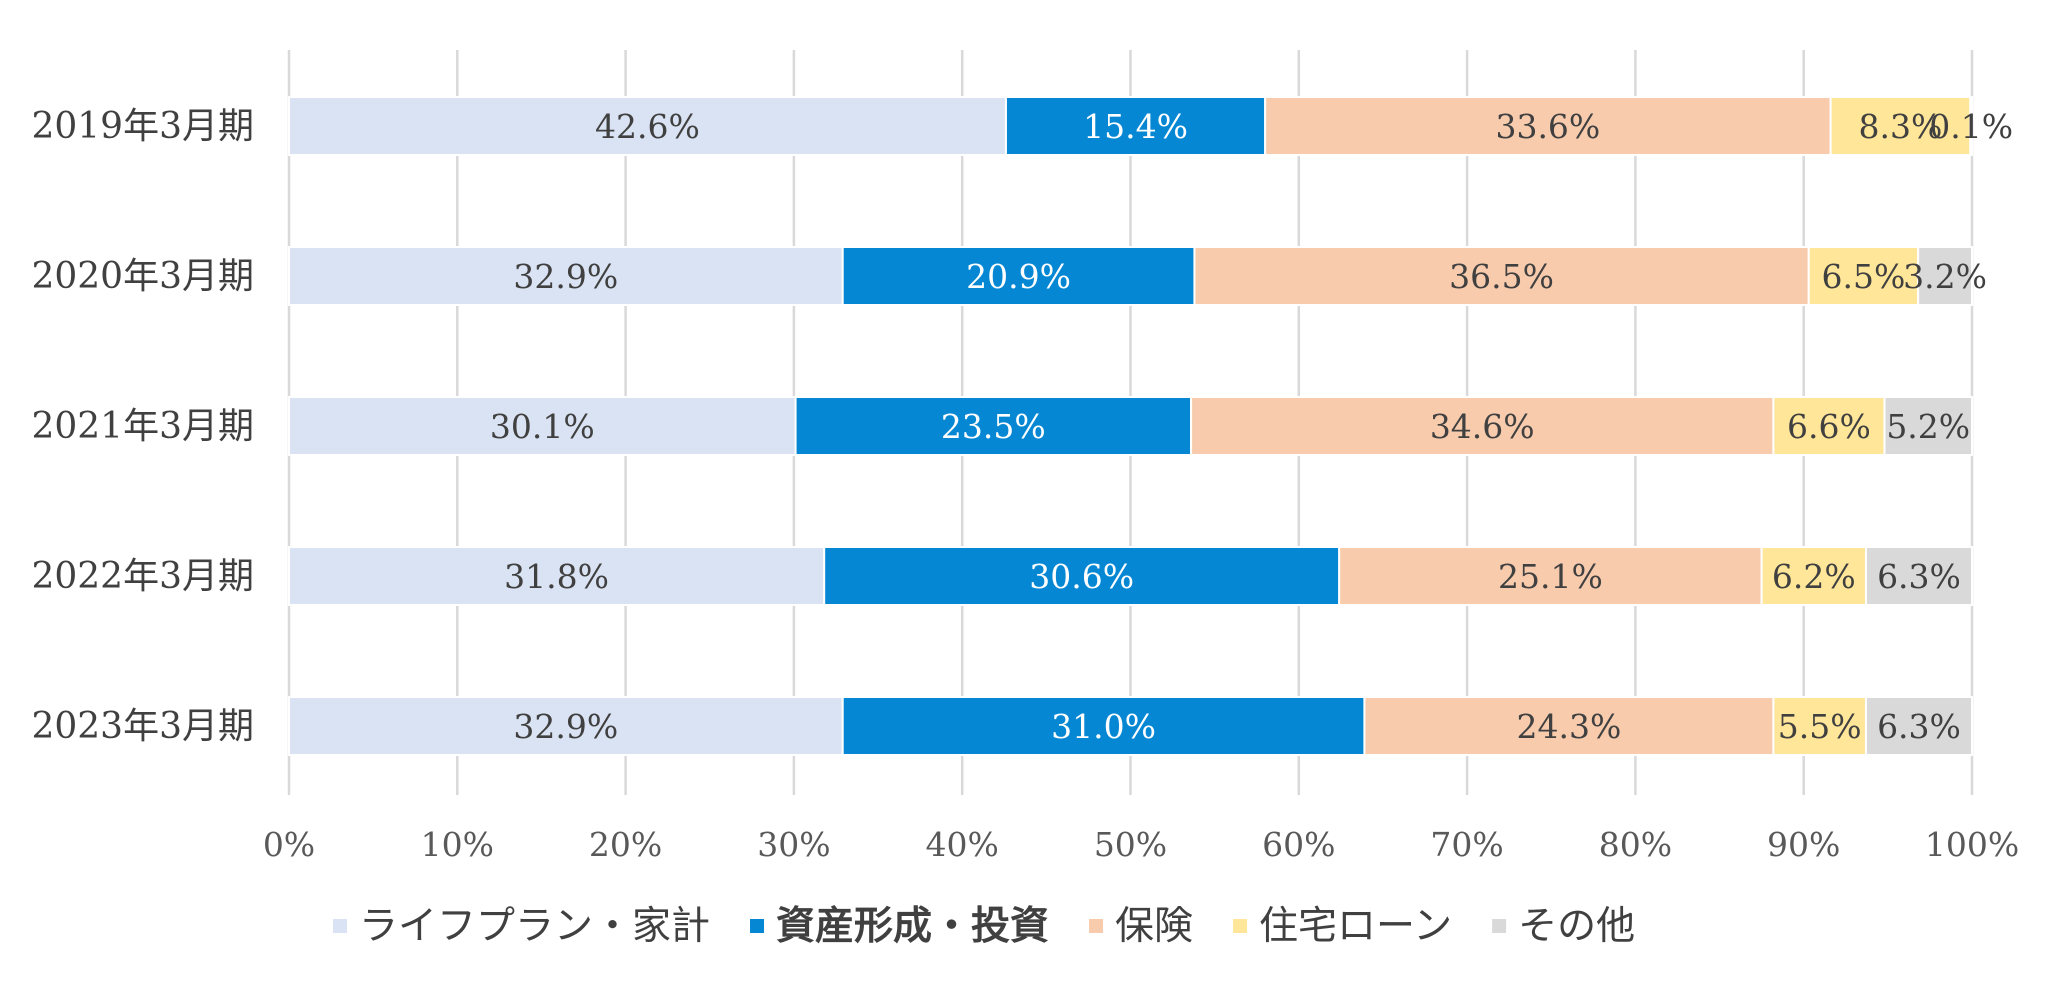  What do you see at coordinates (142, 576) in the screenshot?
I see `category-label: 2022年3月期` at bounding box center [142, 576].